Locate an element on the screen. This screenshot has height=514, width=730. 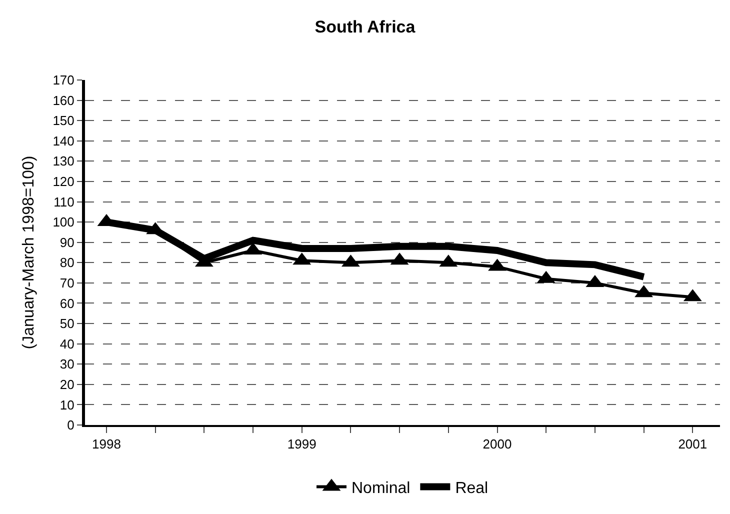
y-tick-label: 120 is located at coordinates (63, 182).